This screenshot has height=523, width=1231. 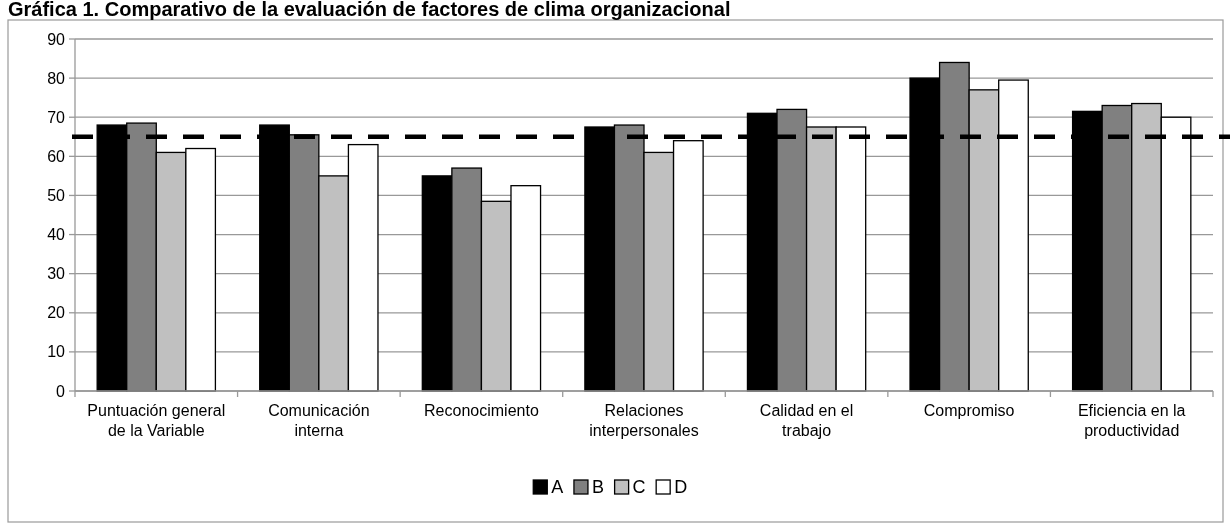 I want to click on chart-title: Gráfica 1. Comparativo de la evaluación de factores de clima organizacional, so click(x=369, y=10).